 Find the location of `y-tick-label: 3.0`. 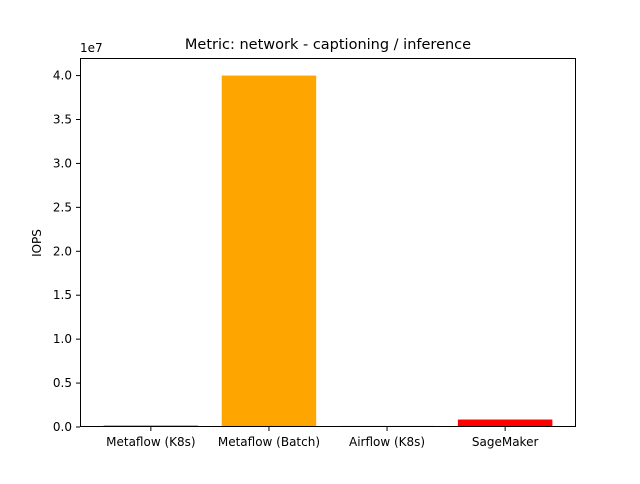

y-tick-label: 3.0 is located at coordinates (62, 163).